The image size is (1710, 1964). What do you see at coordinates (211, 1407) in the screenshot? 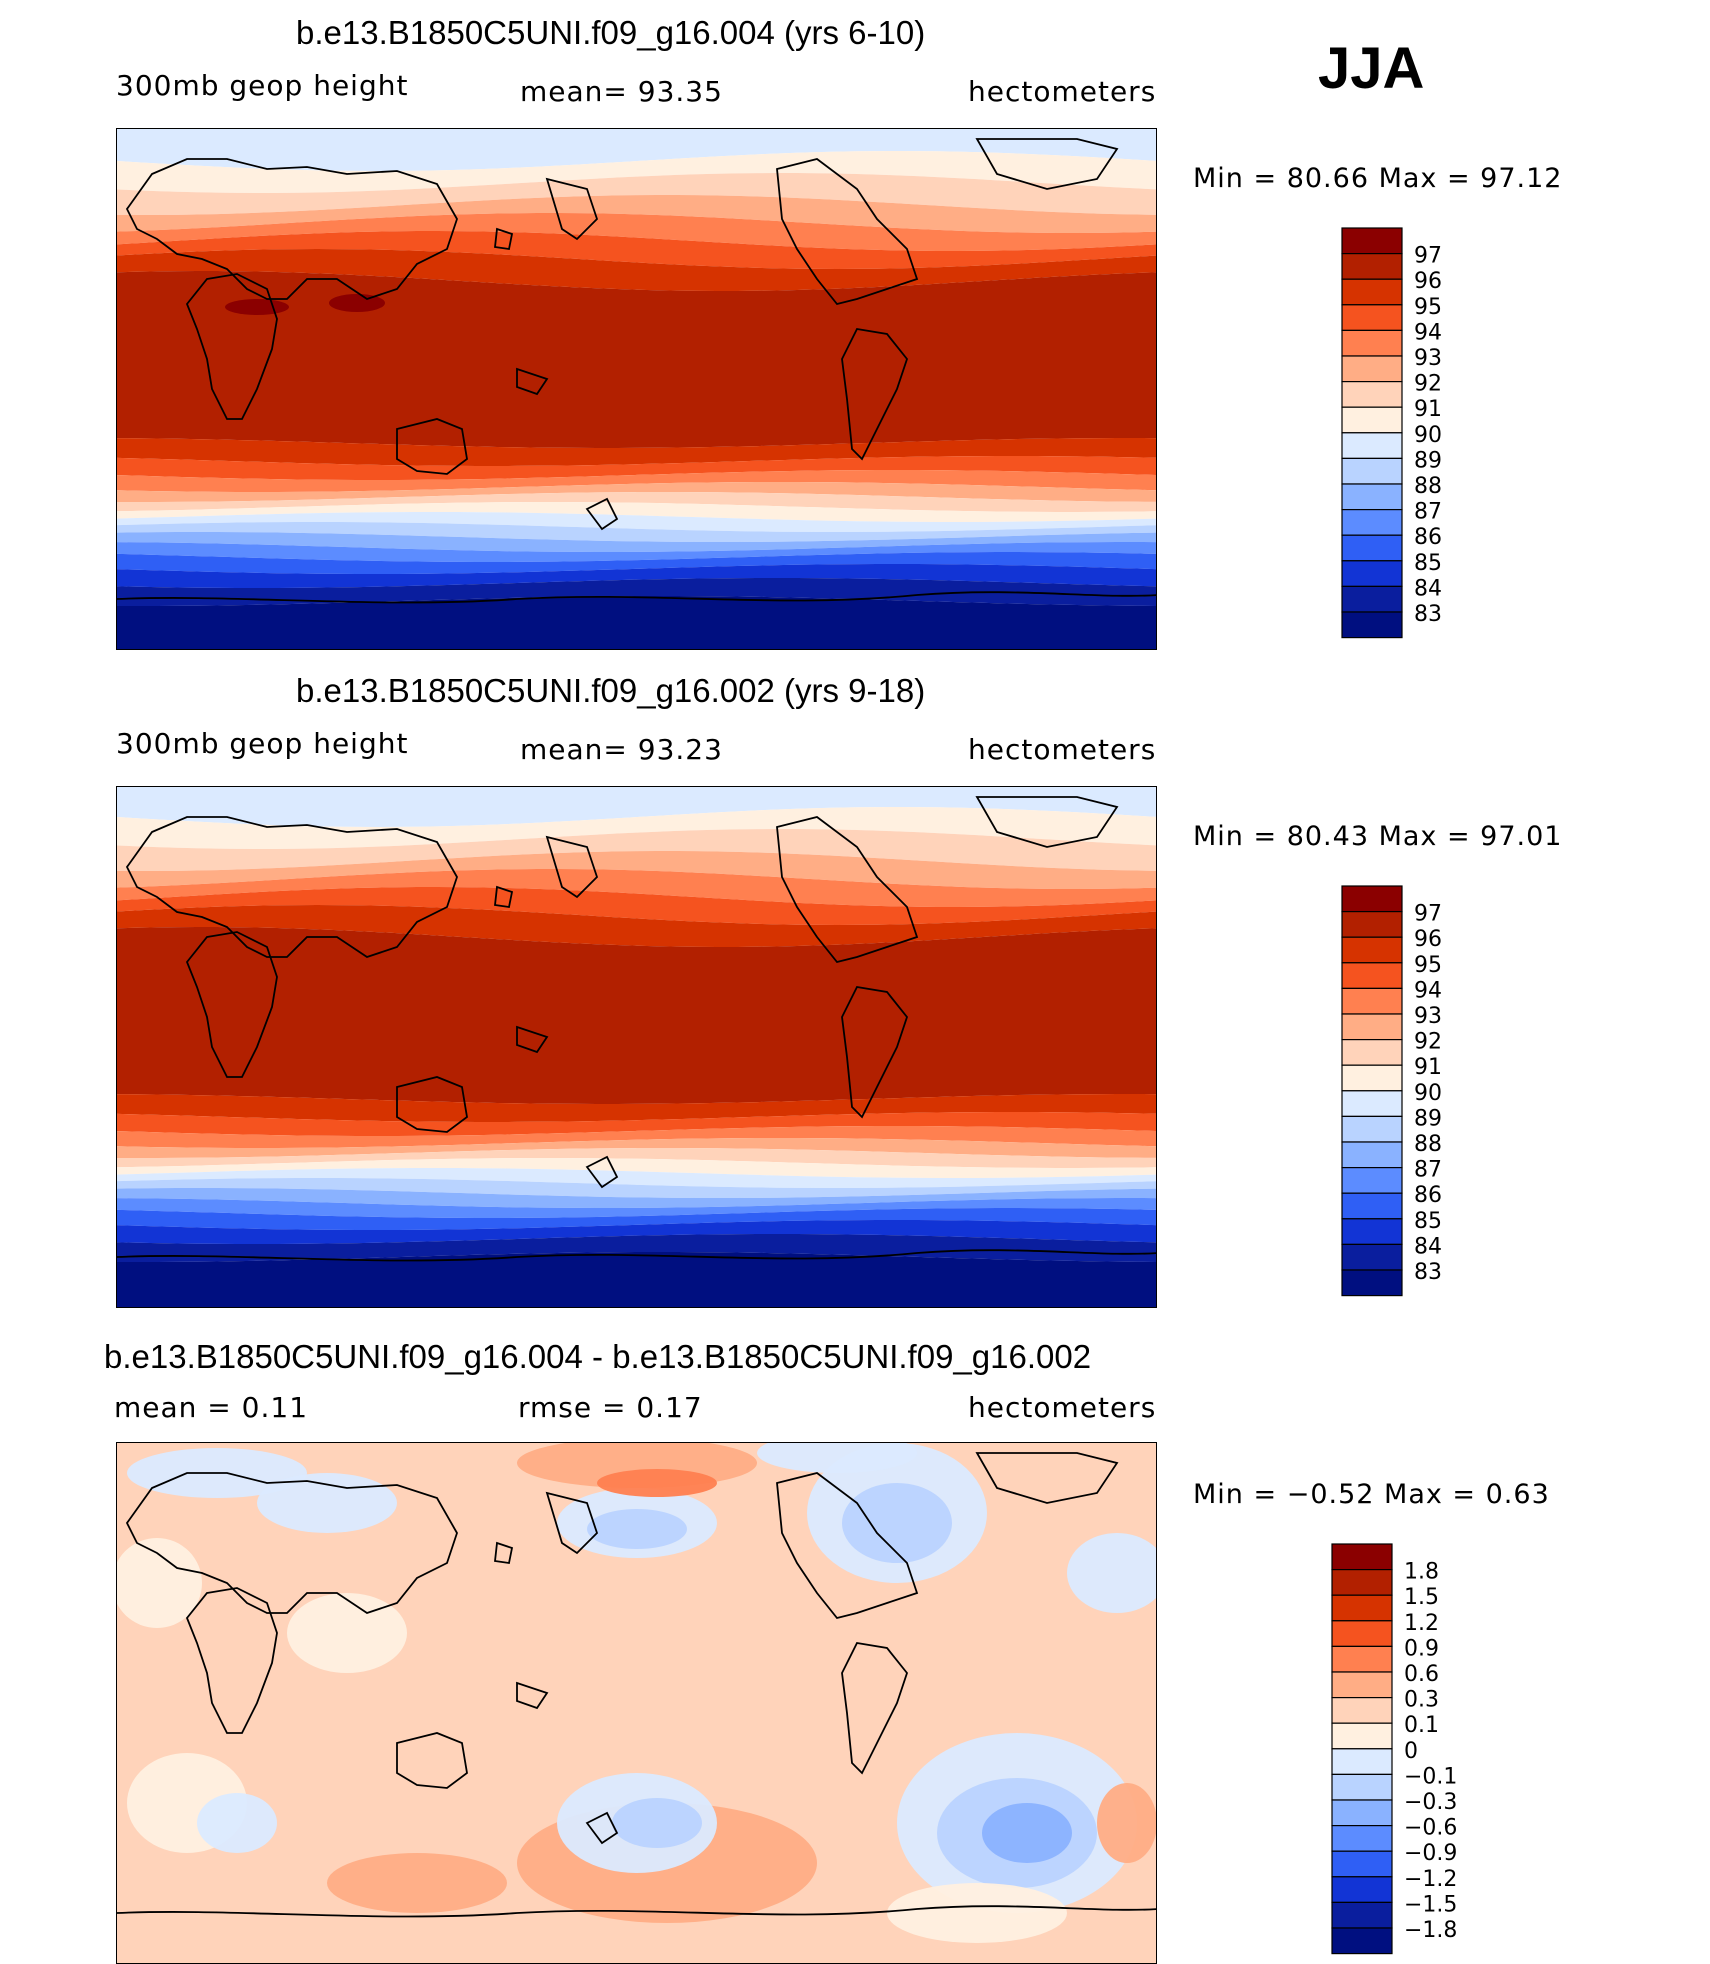
I see `panel-3-mean-label: mean = 0.11` at bounding box center [211, 1407].